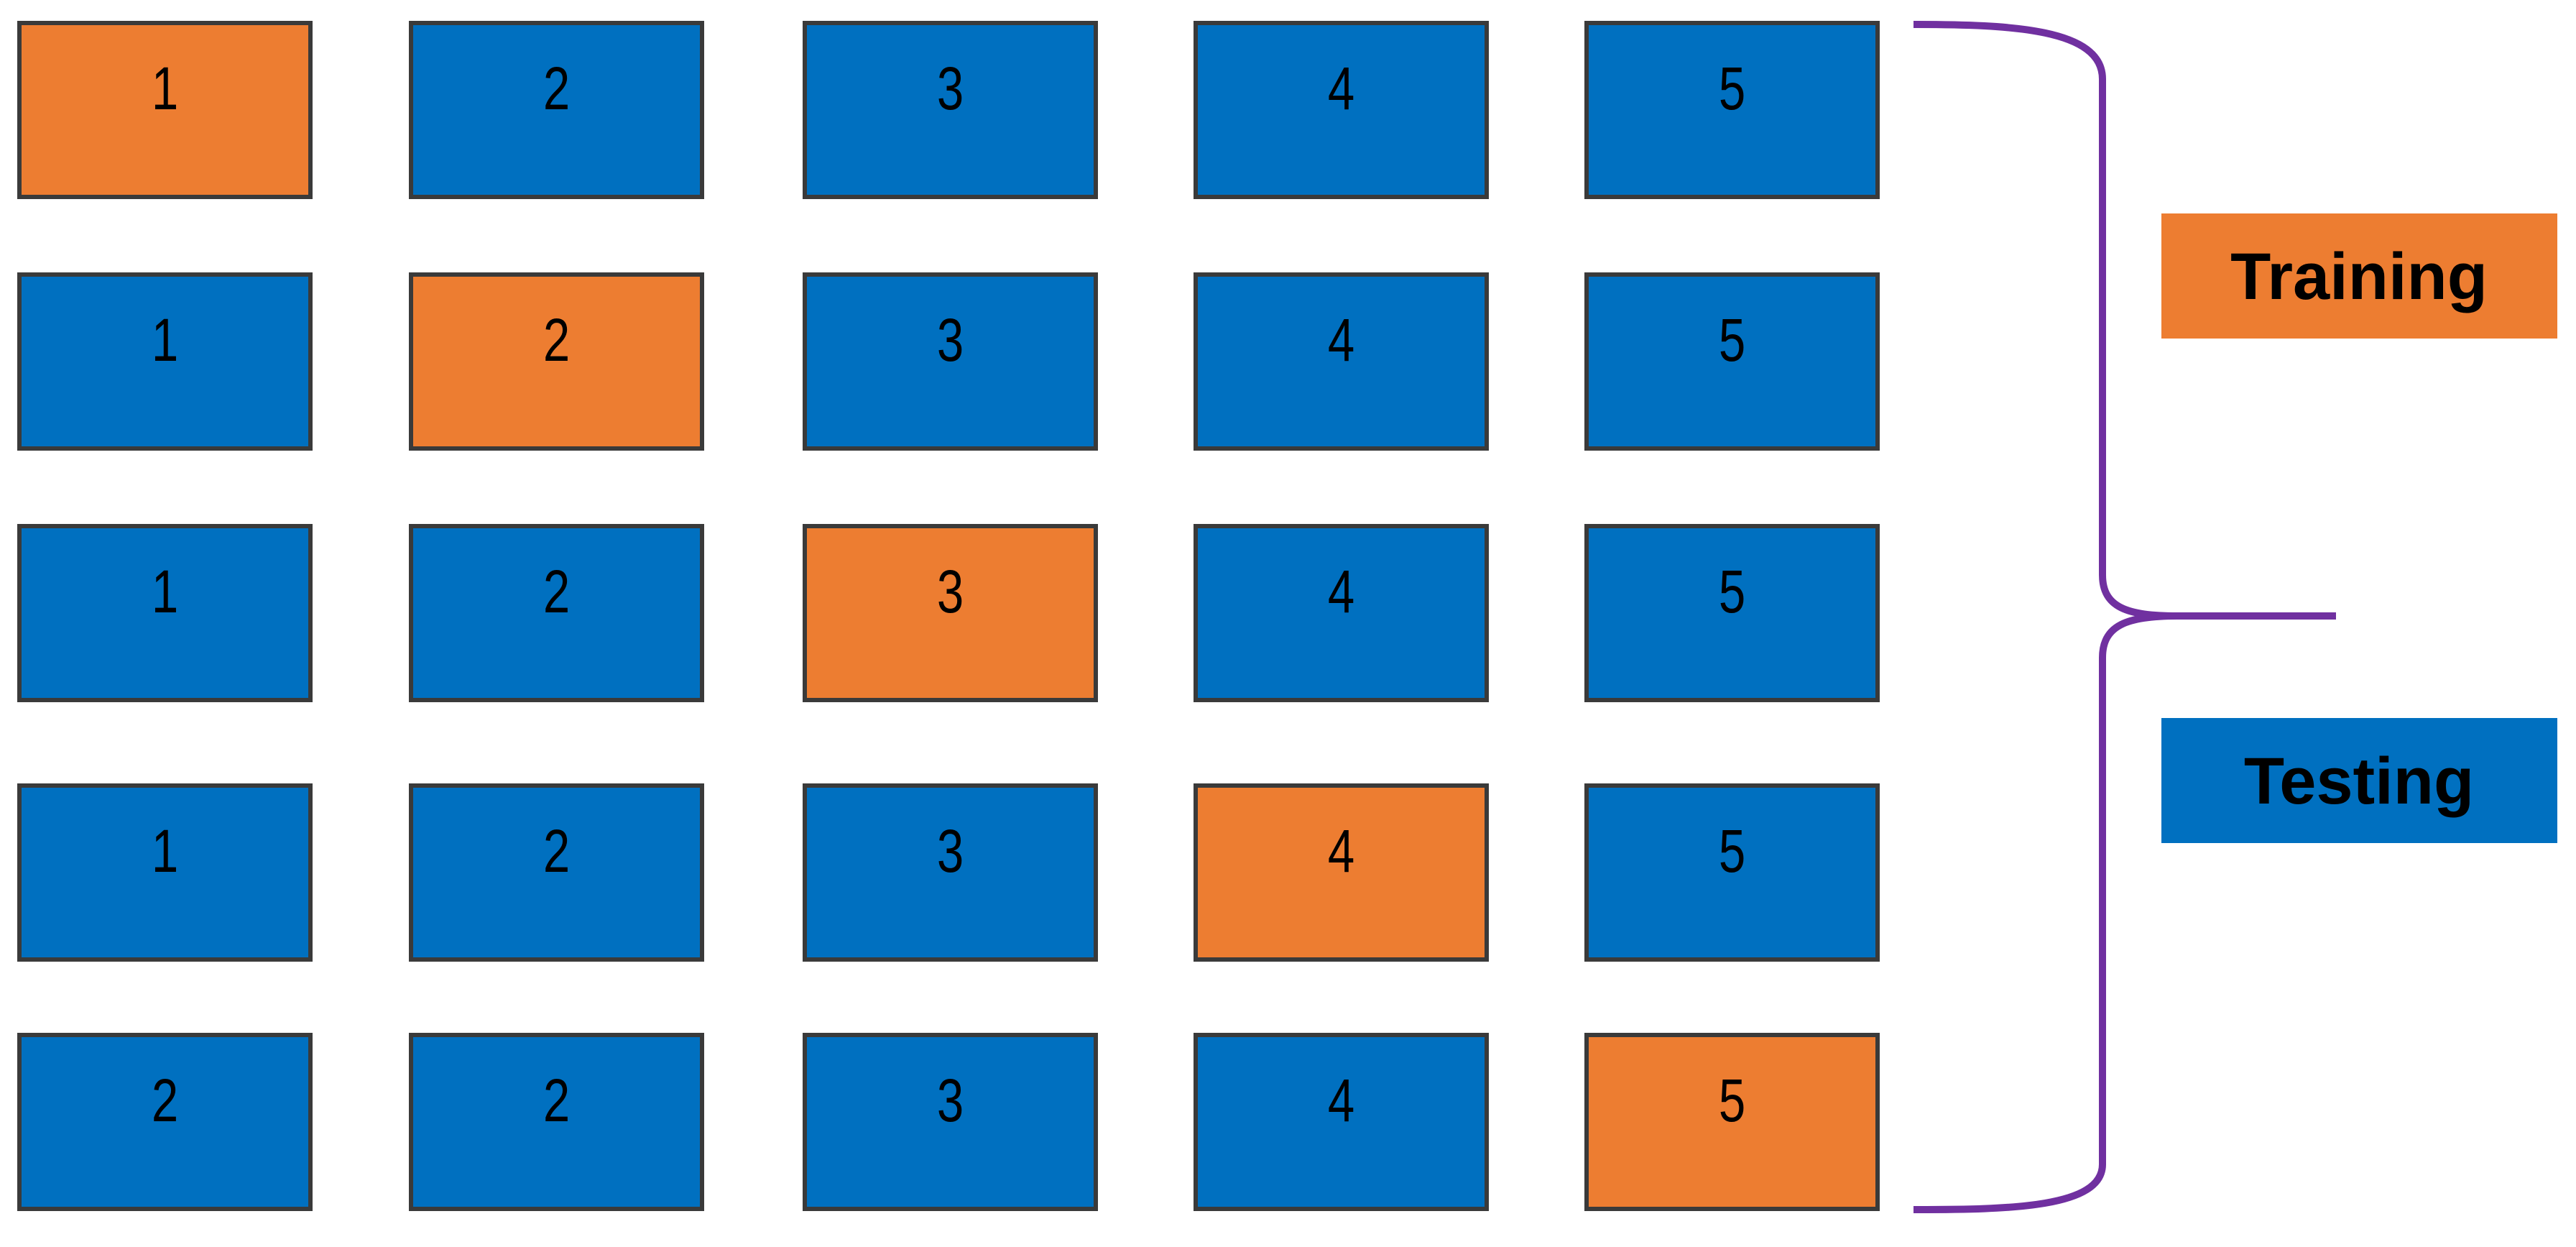  I want to click on legend-training-label: Training, so click(2359, 276).